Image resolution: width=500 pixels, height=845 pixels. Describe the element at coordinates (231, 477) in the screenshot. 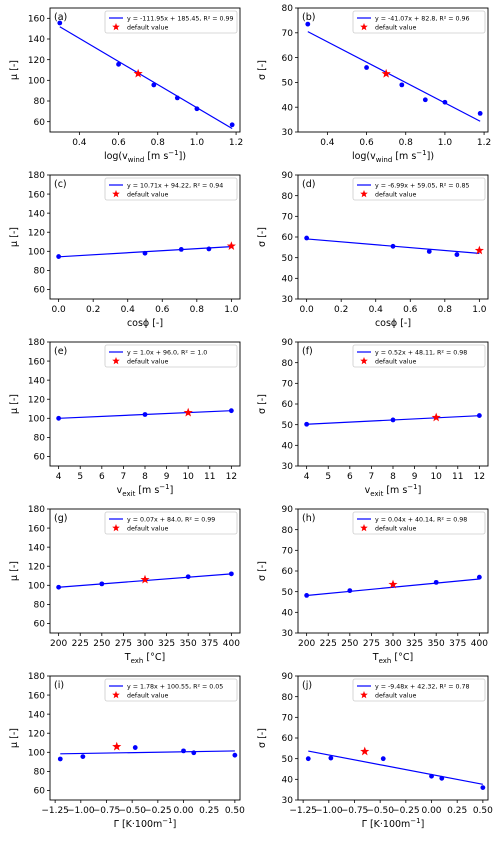

I see `x-tick-label: 12` at that location.